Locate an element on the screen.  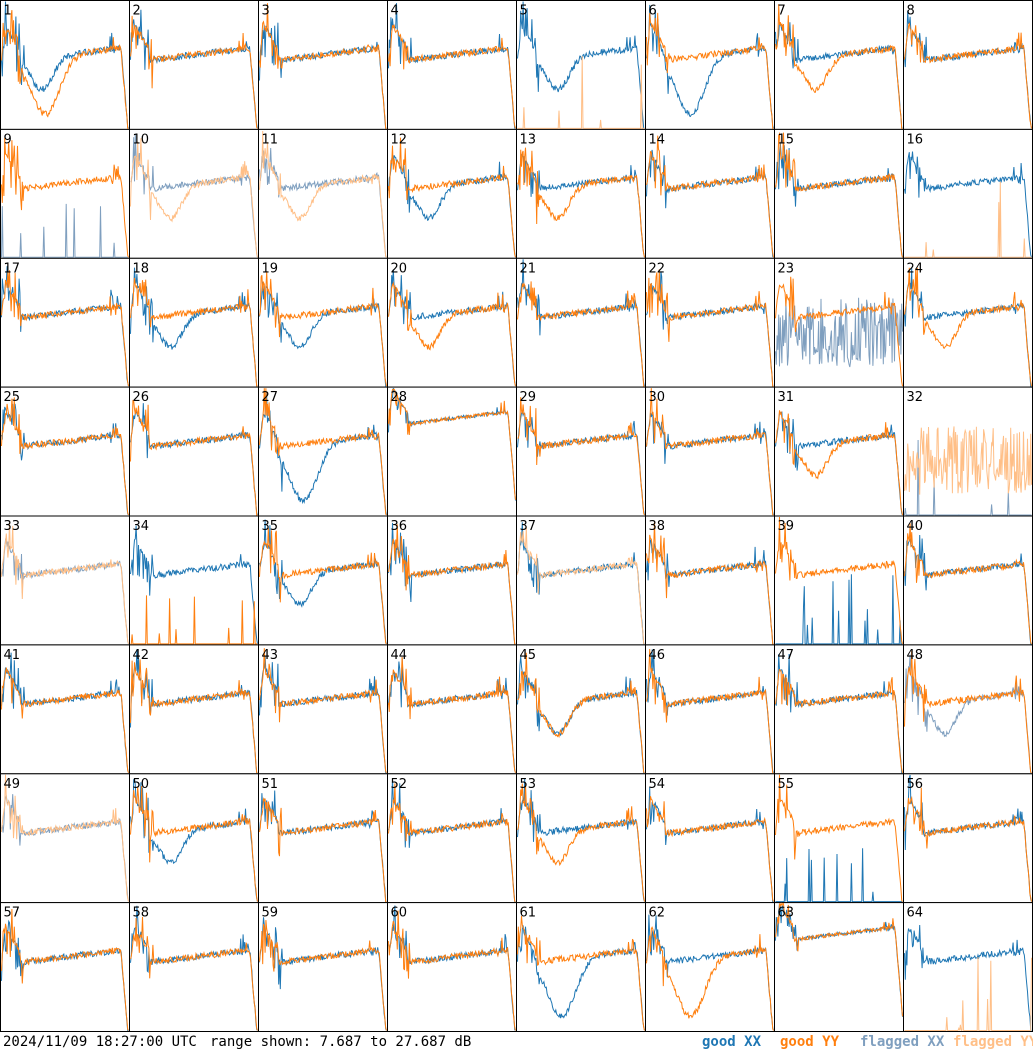
panel-number-label: 14 is located at coordinates (657, 139).